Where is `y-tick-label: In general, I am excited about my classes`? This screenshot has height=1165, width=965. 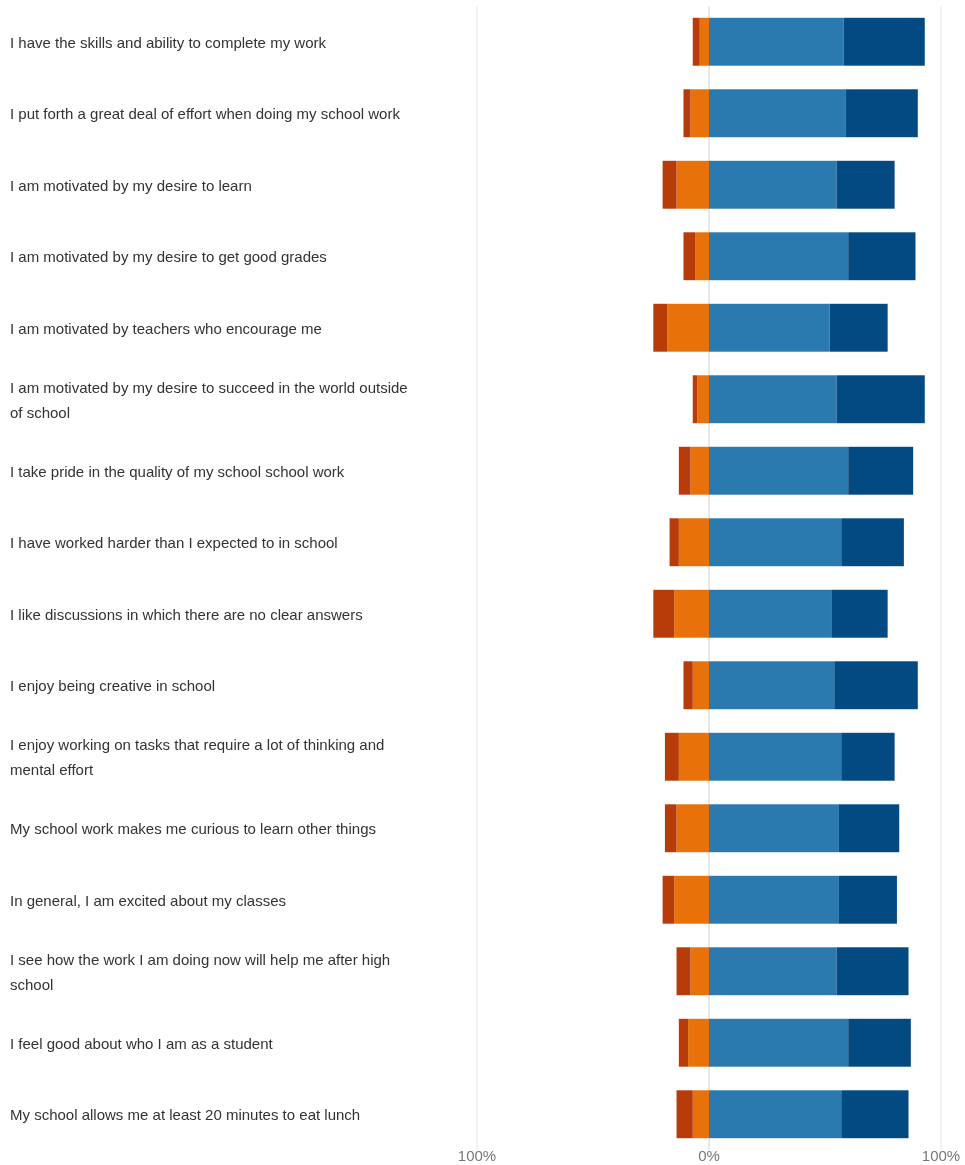
y-tick-label: In general, I am excited about my classes is located at coordinates (148, 900).